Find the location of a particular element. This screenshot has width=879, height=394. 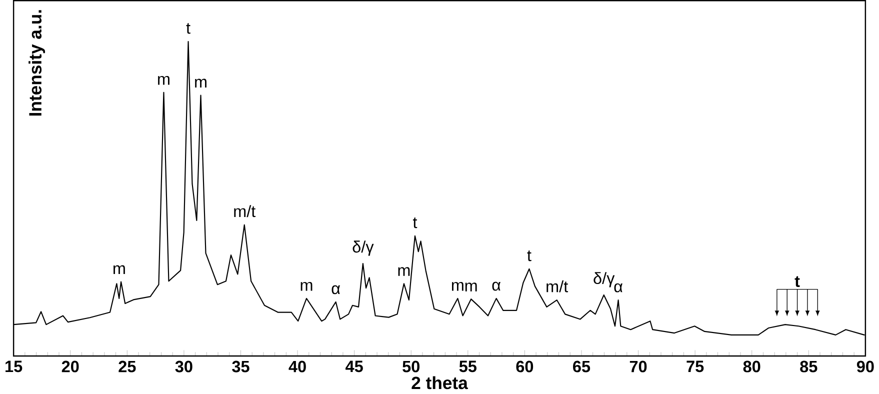

x-tick-label: 25 is located at coordinates (127, 366).